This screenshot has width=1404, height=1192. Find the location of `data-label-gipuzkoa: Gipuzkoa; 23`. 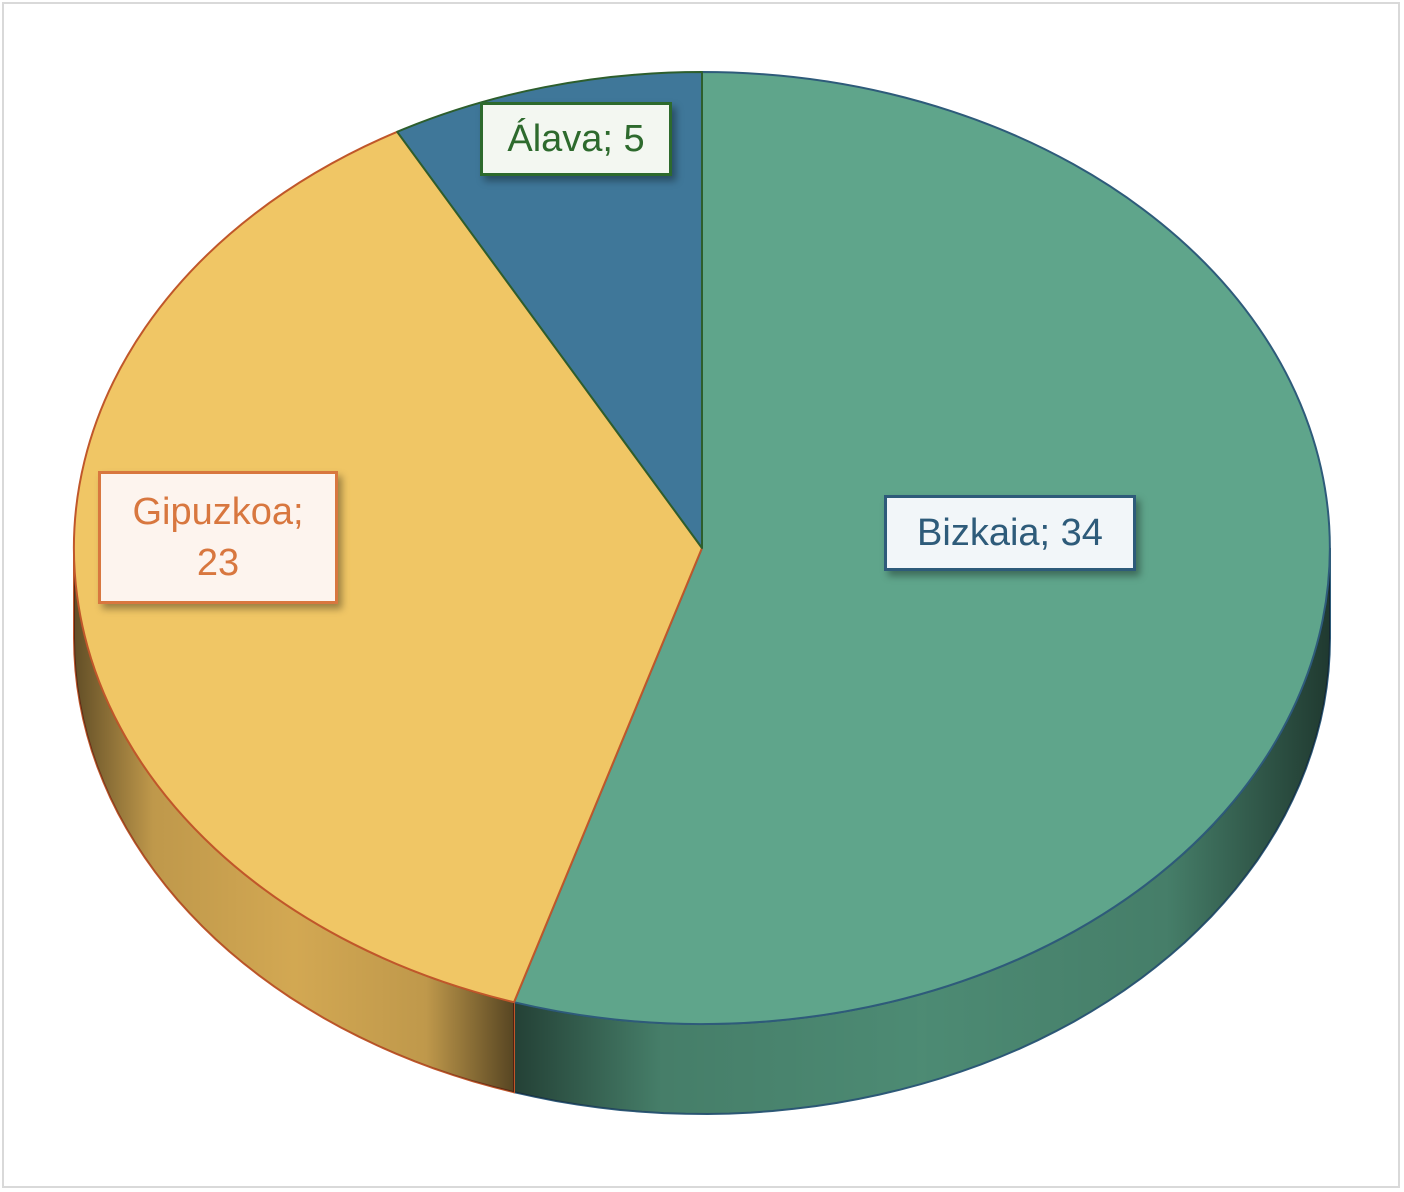

data-label-gipuzkoa: Gipuzkoa; 23 is located at coordinates (218, 537).